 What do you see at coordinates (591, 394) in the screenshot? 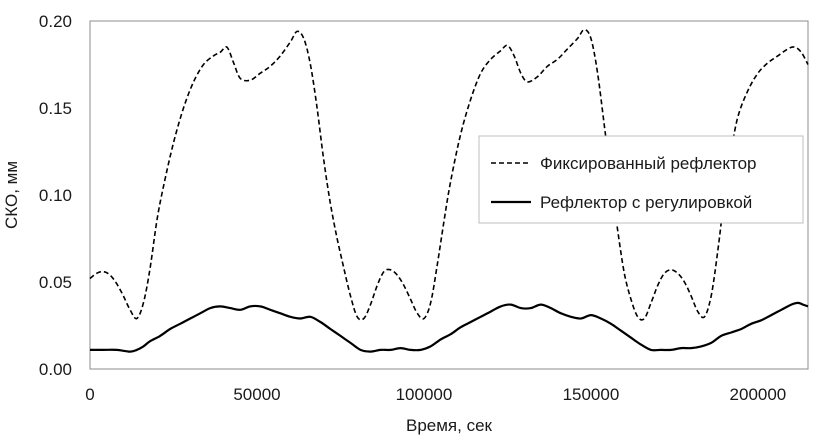
I see `x-tick-label: 150000` at bounding box center [591, 394].